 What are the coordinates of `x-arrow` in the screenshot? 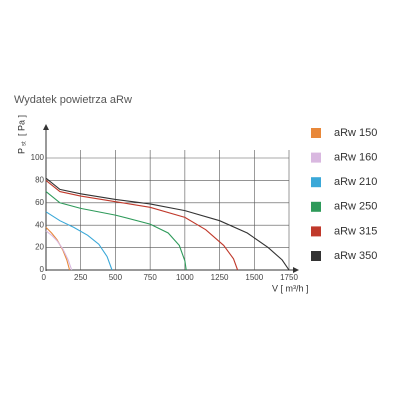 It's located at (296, 270).